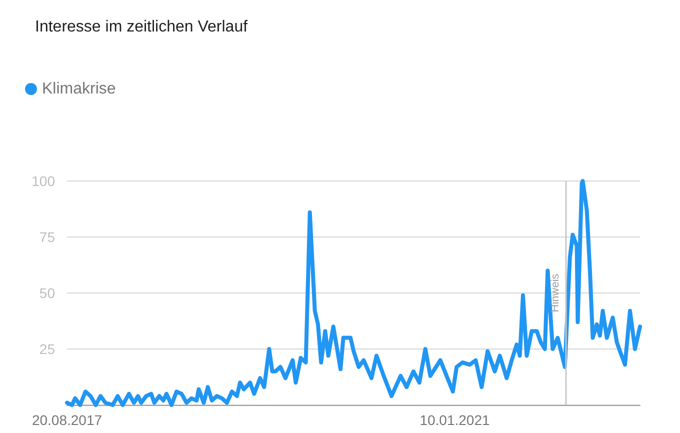 This screenshot has width=680, height=433. What do you see at coordinates (67, 420) in the screenshot?
I see `x-tick-label: 20.08.2017` at bounding box center [67, 420].